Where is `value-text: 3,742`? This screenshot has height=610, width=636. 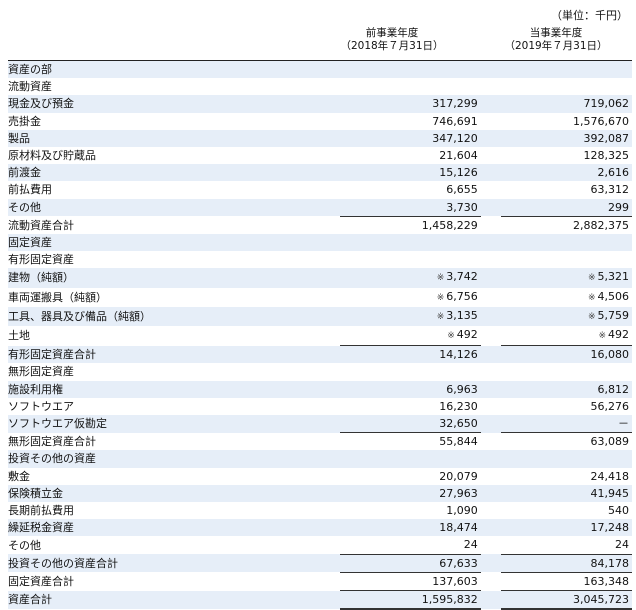
value-text: 3,742 is located at coordinates (462, 277).